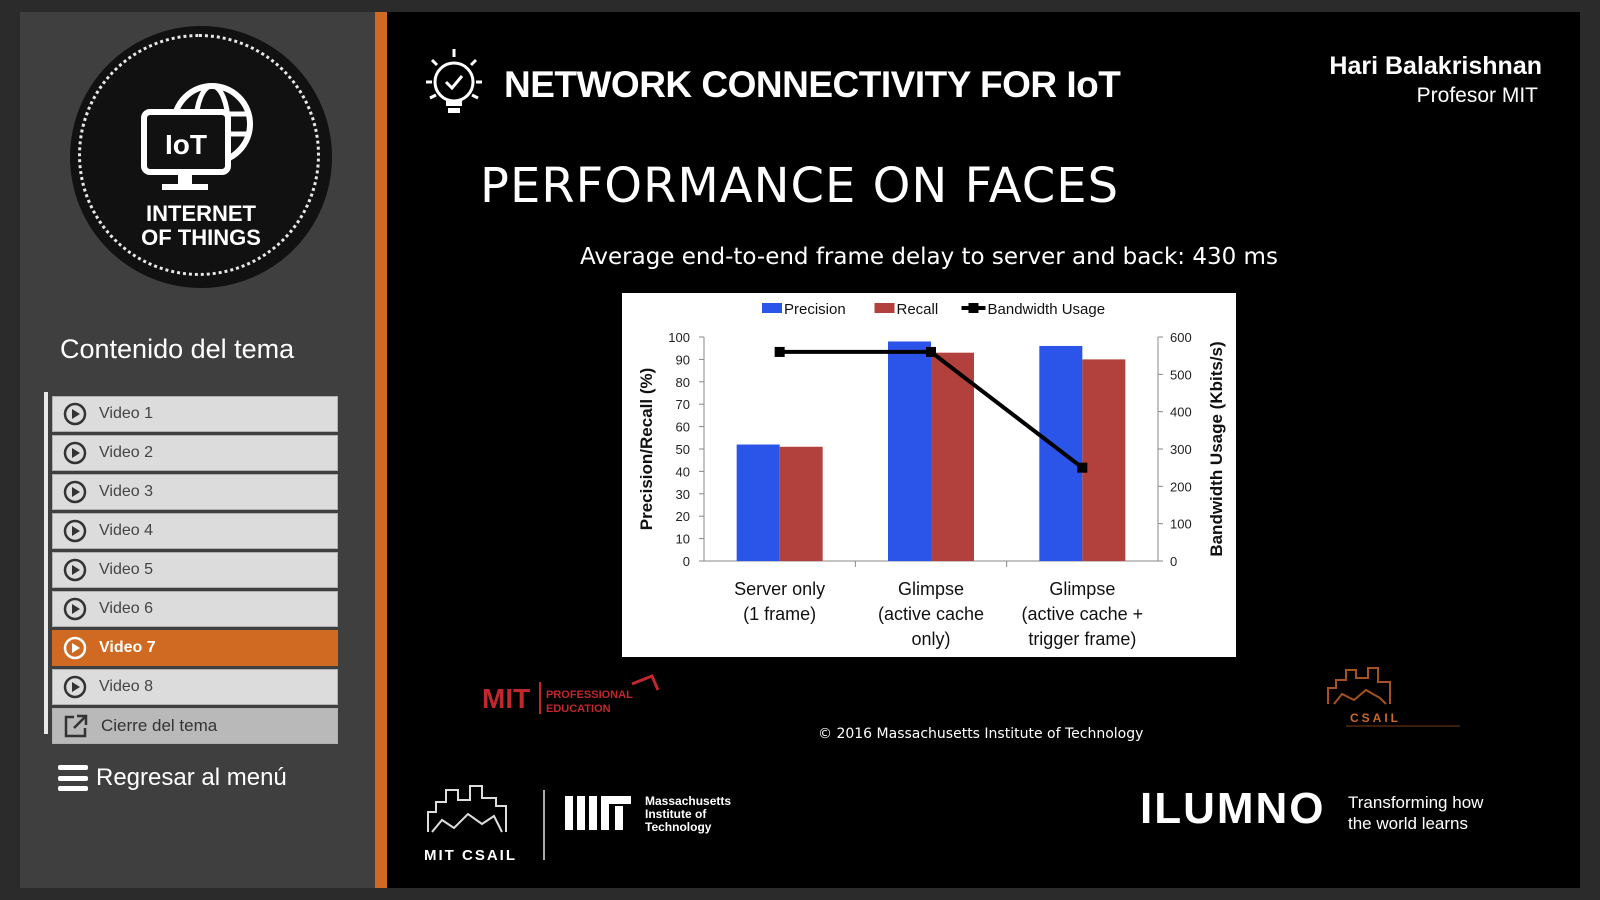 The height and width of the screenshot is (900, 1600). I want to click on iot-monitor-globe-icon: IoT, so click(197, 136).